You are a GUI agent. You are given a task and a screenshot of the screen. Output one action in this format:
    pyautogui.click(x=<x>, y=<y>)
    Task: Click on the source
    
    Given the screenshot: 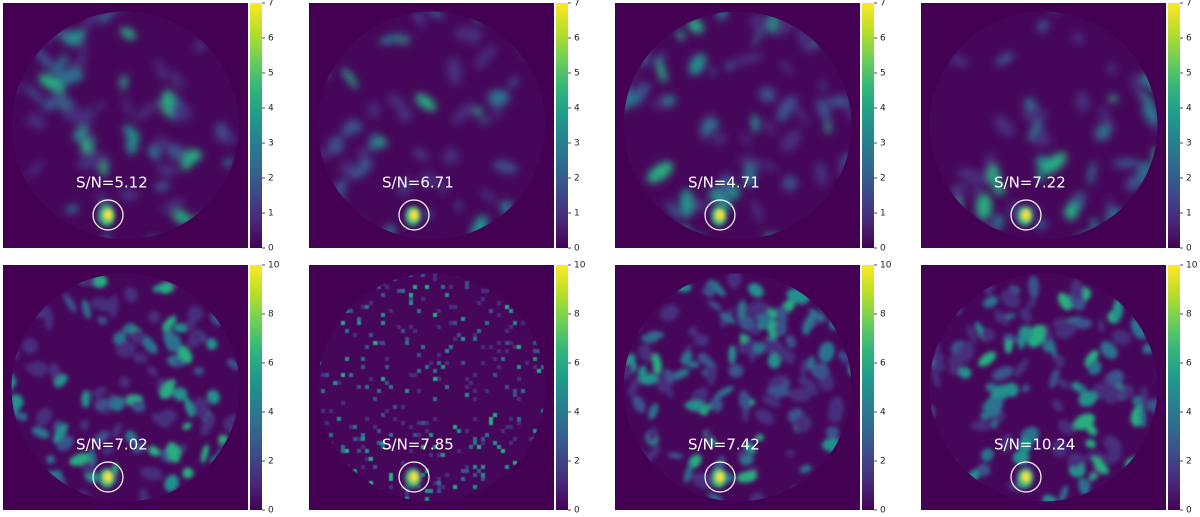 What is the action you would take?
    pyautogui.click(x=719, y=478)
    